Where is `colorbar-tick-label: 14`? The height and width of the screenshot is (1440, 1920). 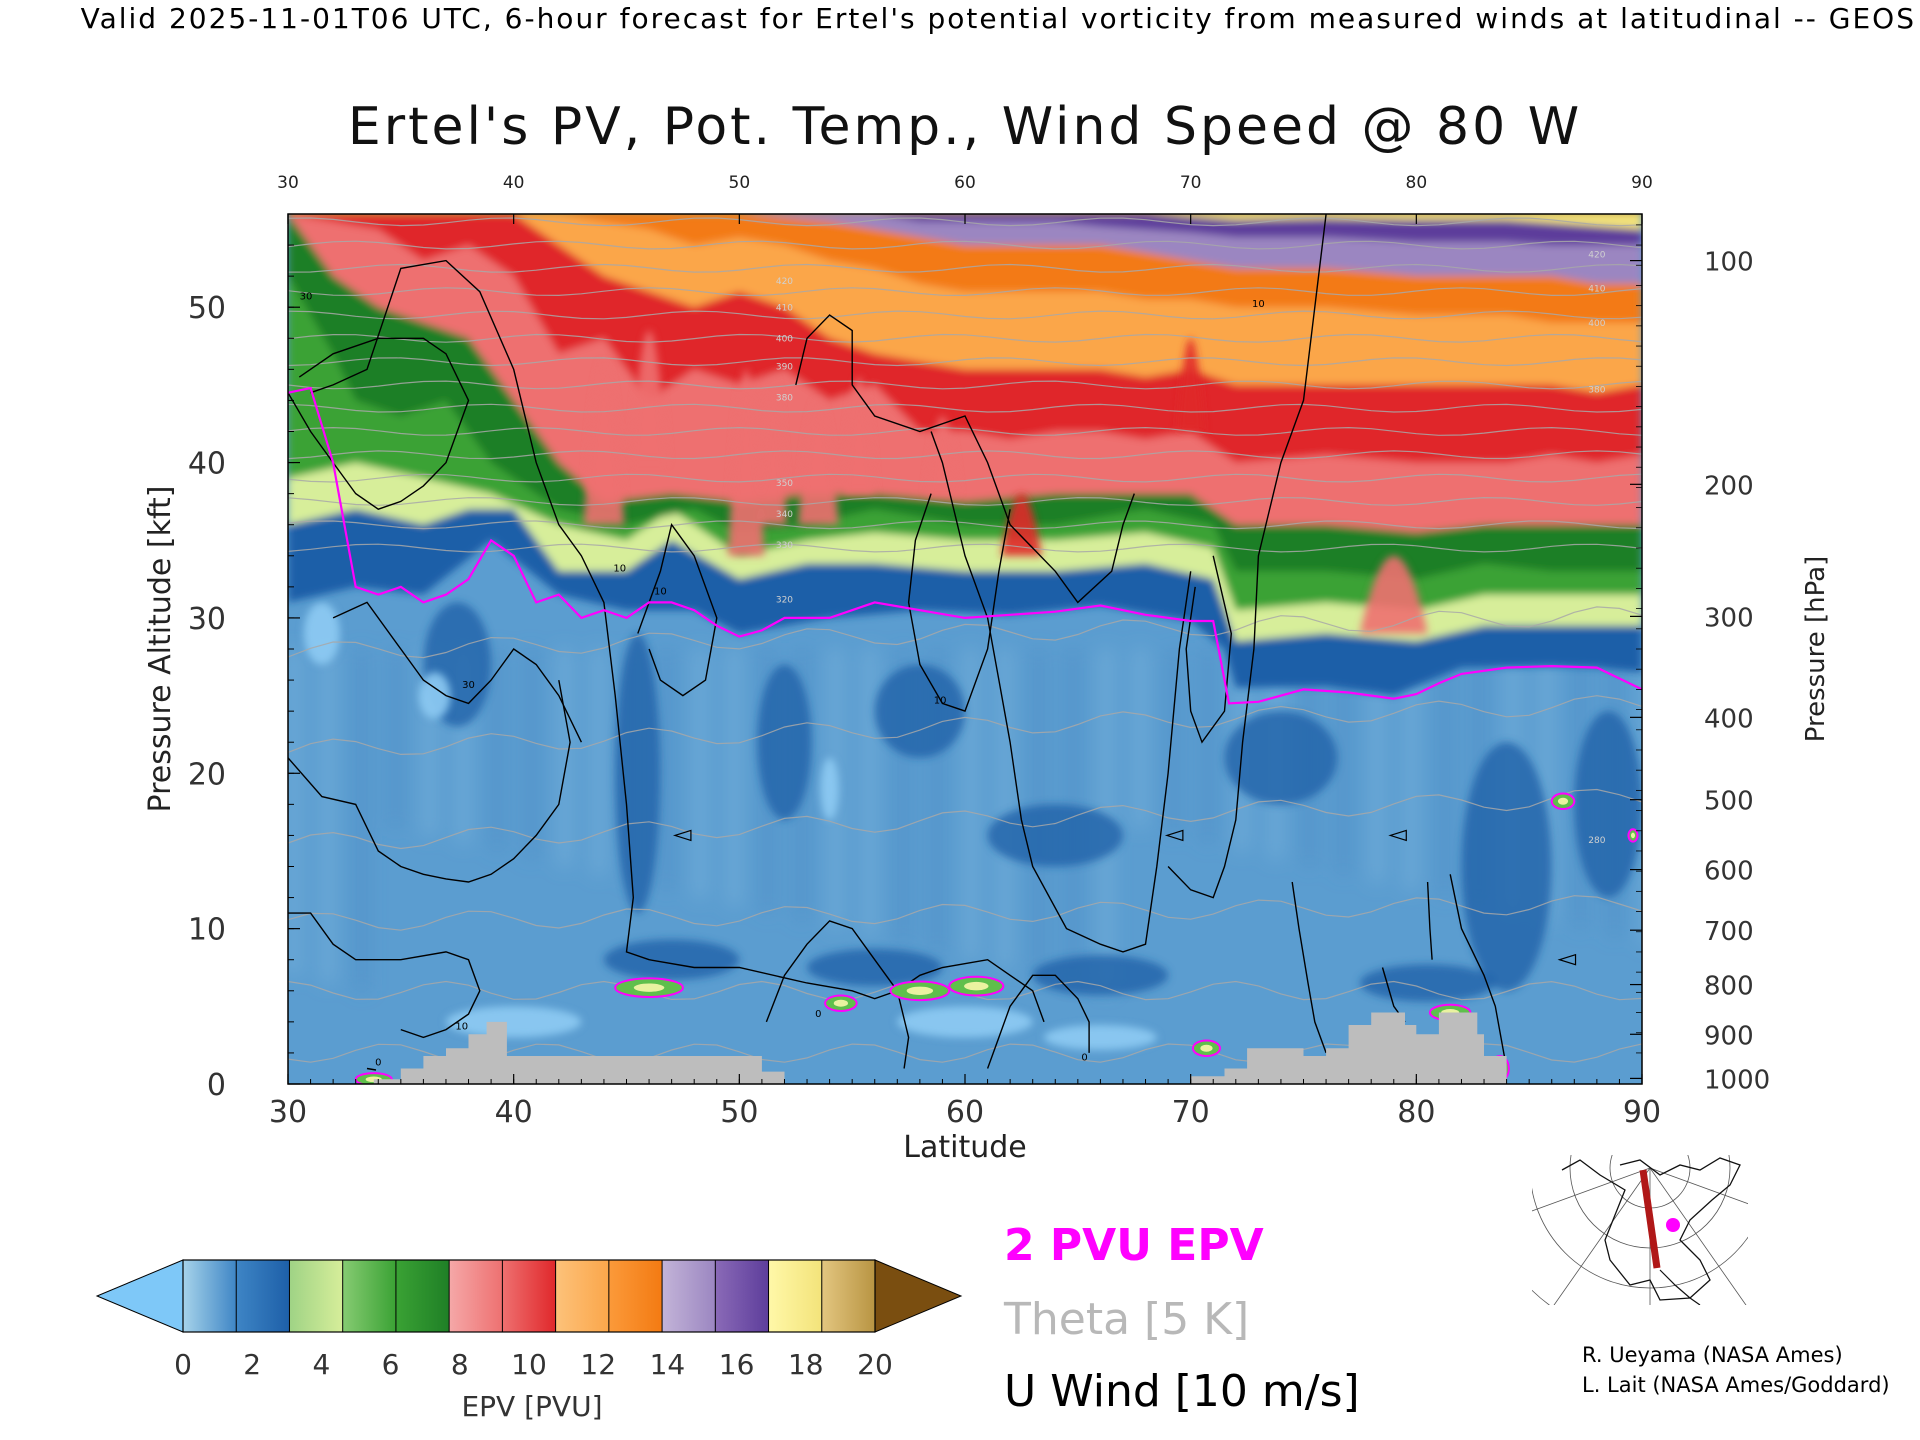 colorbar-tick-label: 14 is located at coordinates (668, 1364).